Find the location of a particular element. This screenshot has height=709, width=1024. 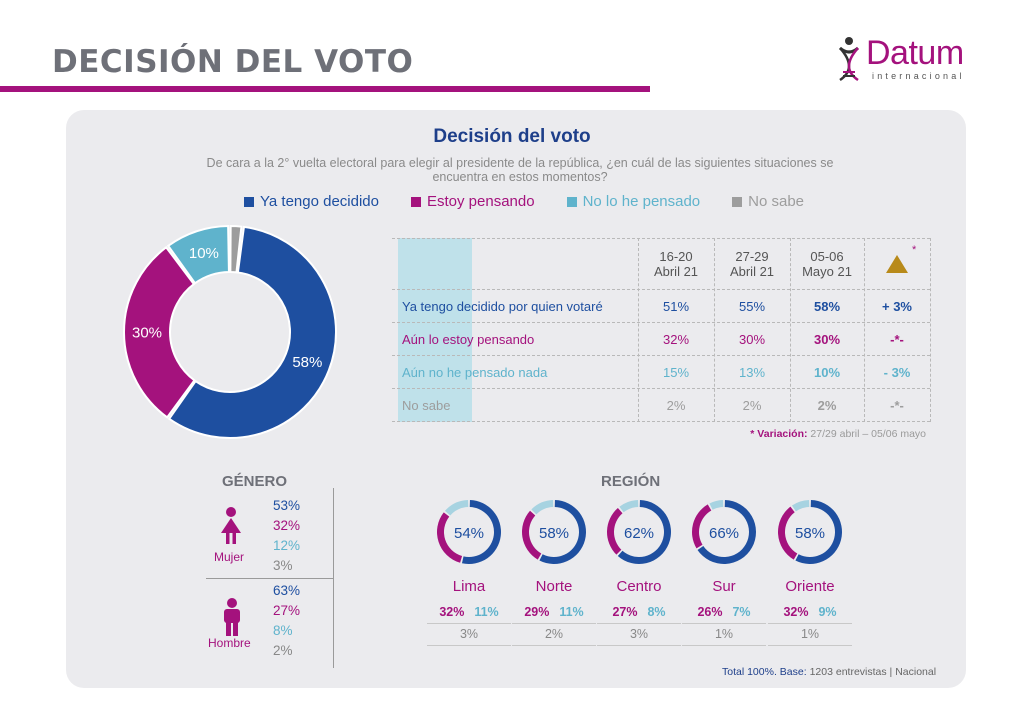

region-name: Norte is located at coordinates (554, 586).